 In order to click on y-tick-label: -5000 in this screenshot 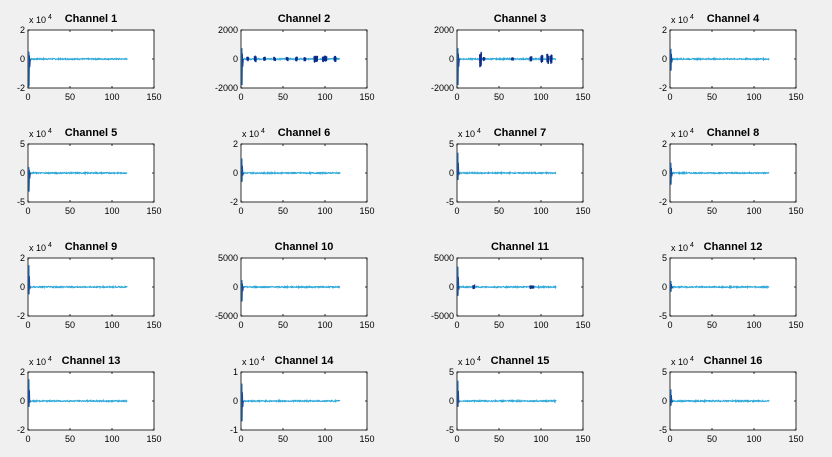, I will do `click(226, 316)`.